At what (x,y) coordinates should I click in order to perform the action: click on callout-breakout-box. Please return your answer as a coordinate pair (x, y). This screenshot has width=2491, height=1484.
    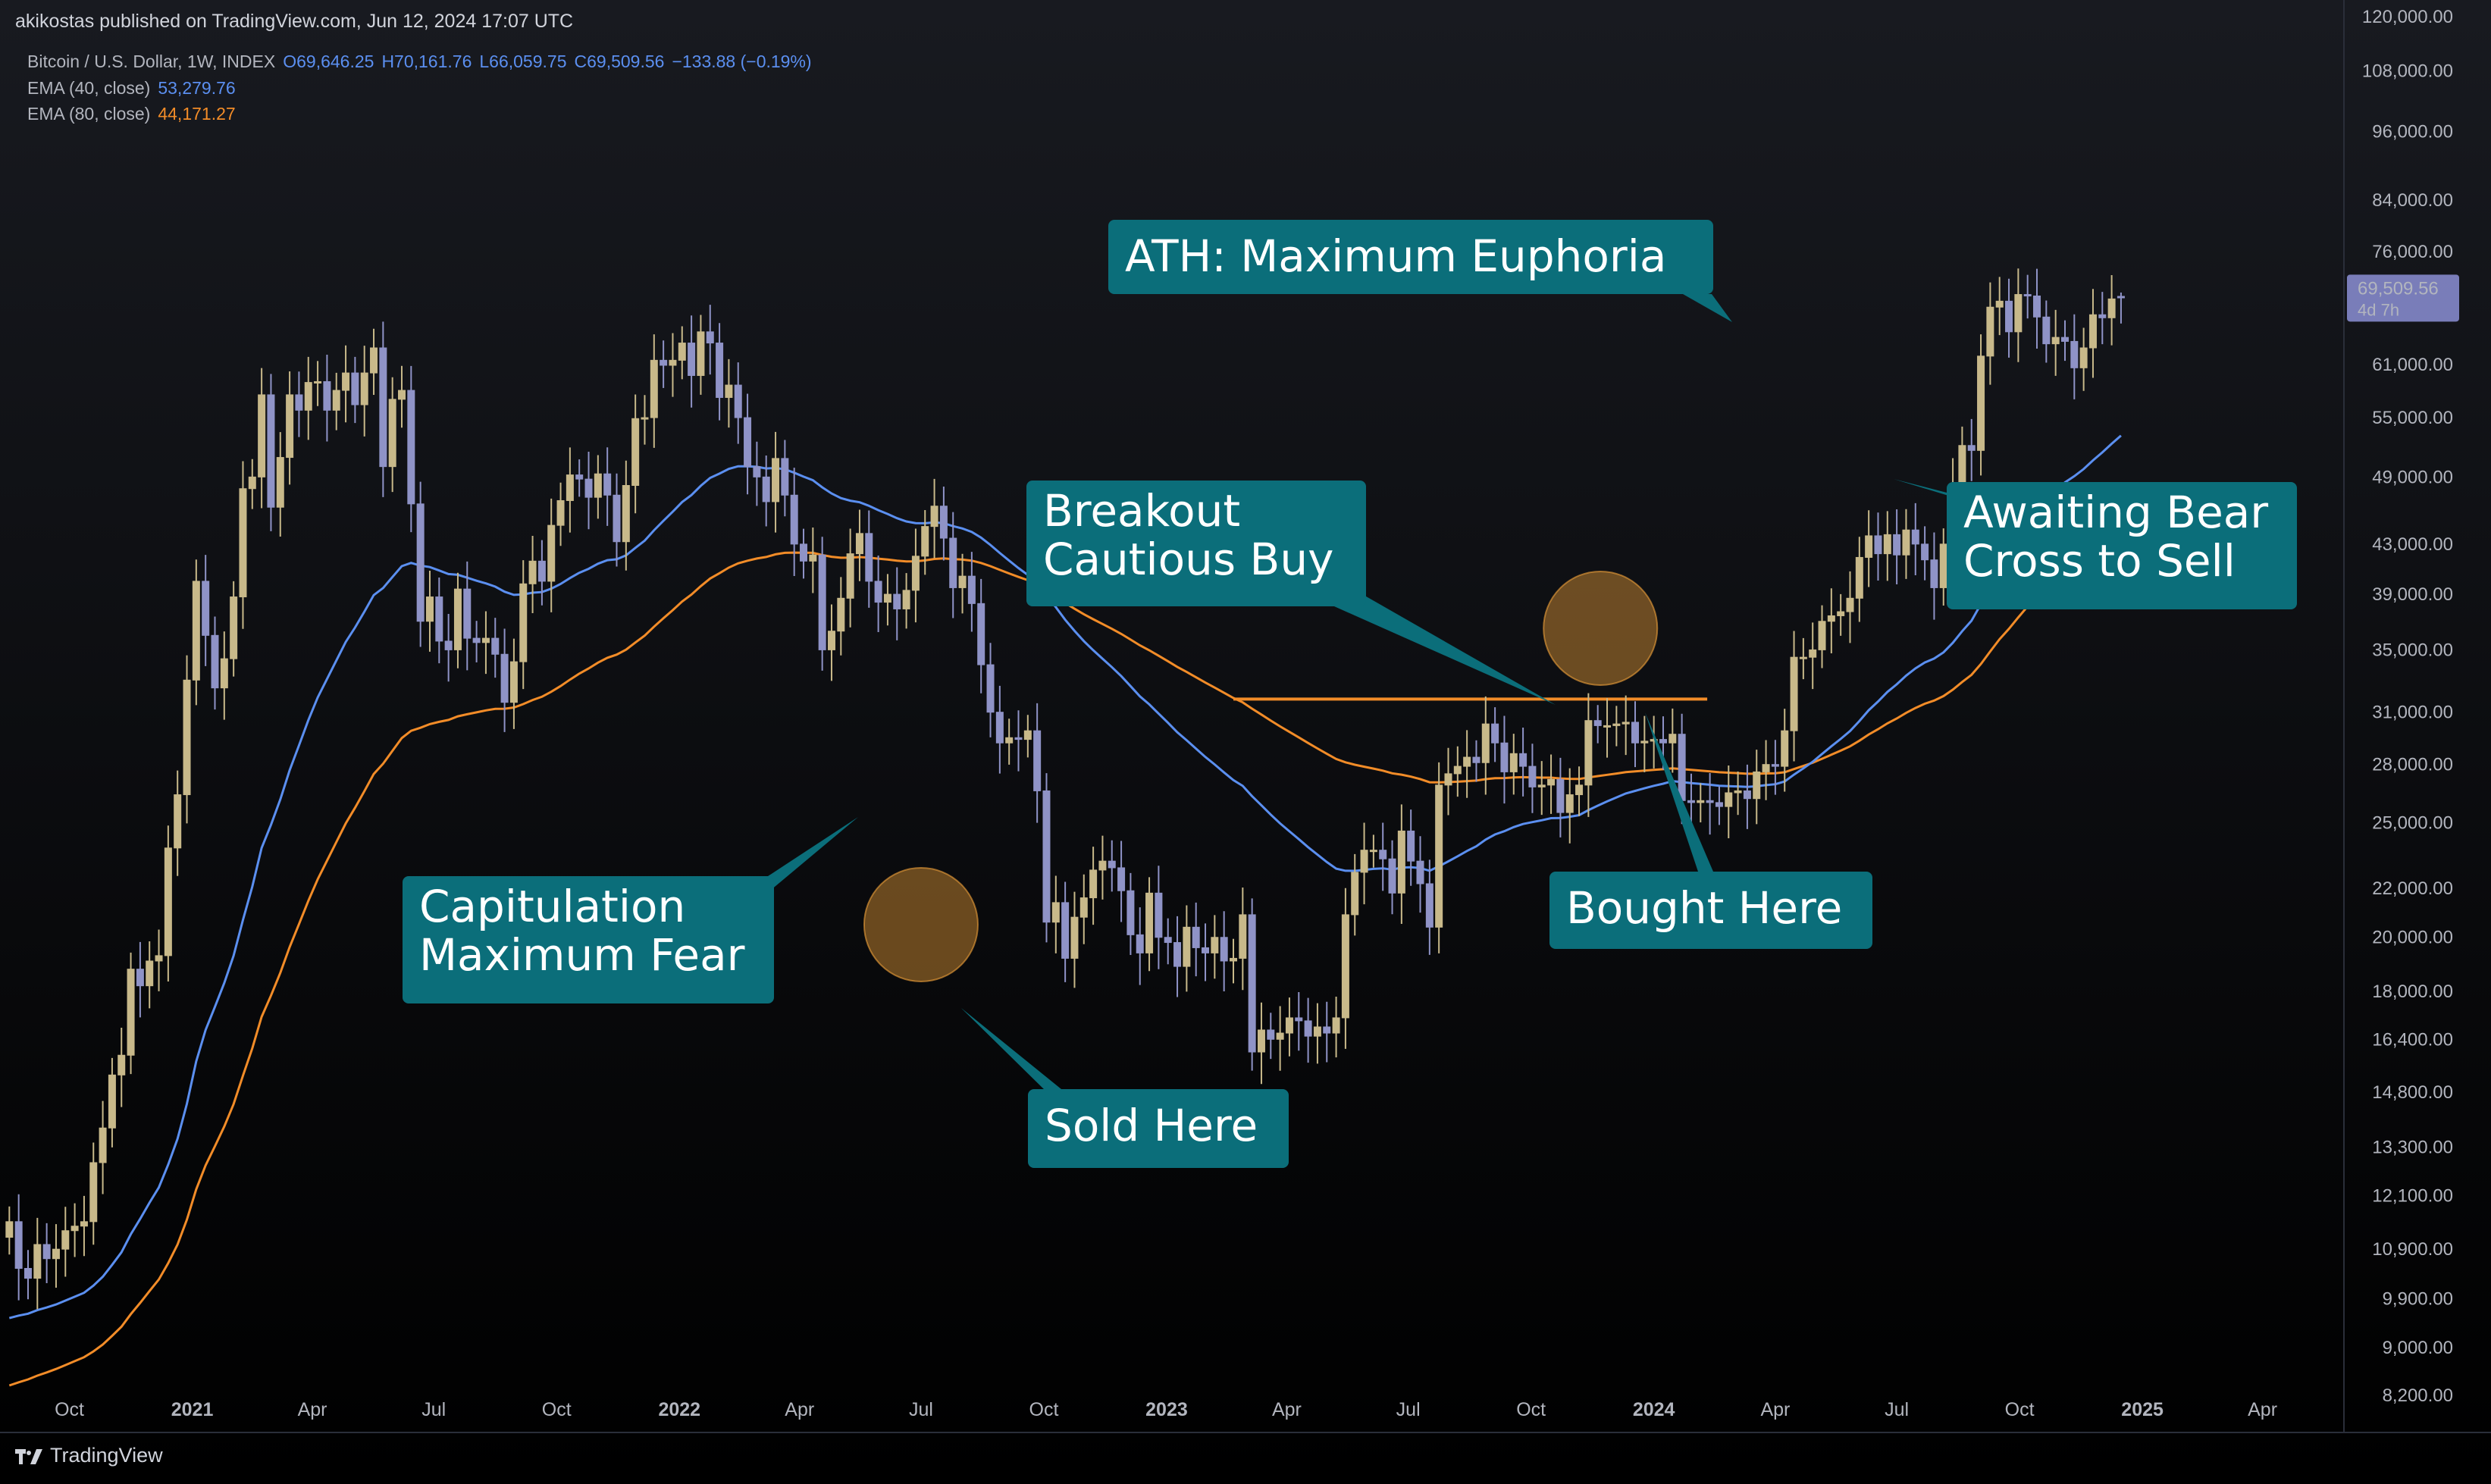
    Looking at the image, I should click on (1196, 544).